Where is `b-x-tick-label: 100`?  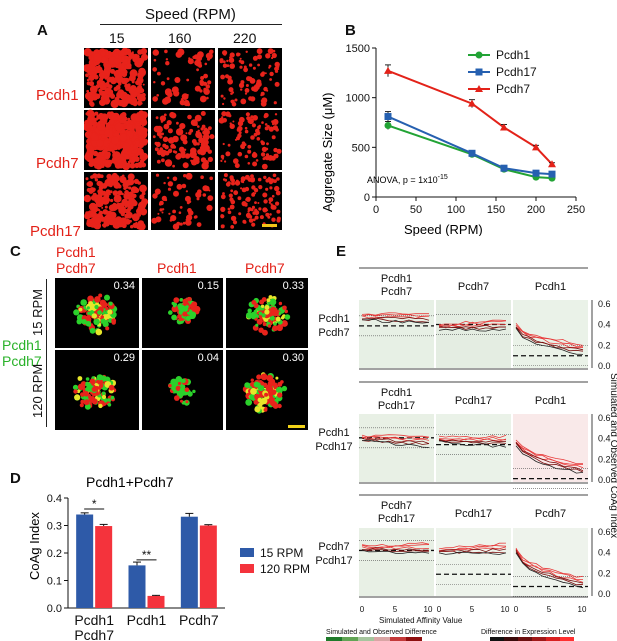 b-x-tick-label: 100 is located at coordinates (456, 210).